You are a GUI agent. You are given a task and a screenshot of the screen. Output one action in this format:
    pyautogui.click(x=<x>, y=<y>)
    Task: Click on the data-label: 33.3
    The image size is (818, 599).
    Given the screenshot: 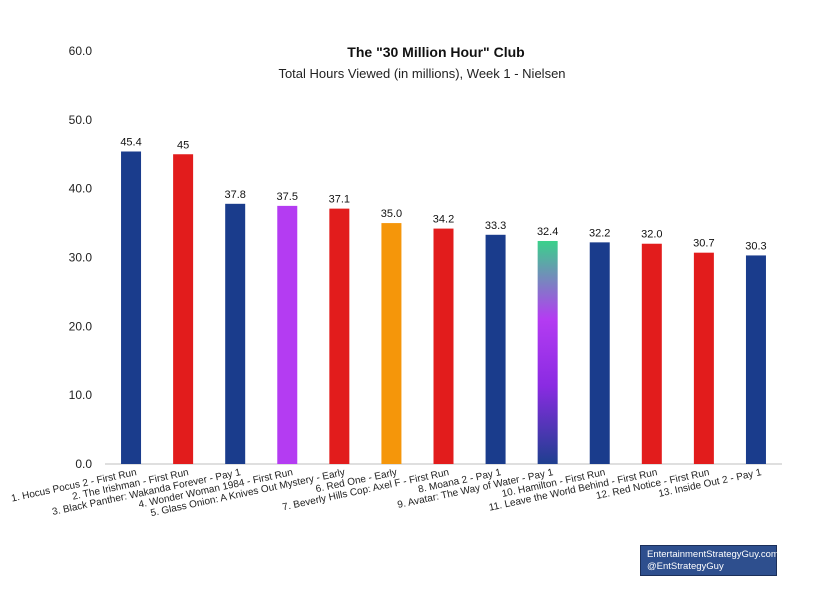 What is the action you would take?
    pyautogui.click(x=495, y=226)
    